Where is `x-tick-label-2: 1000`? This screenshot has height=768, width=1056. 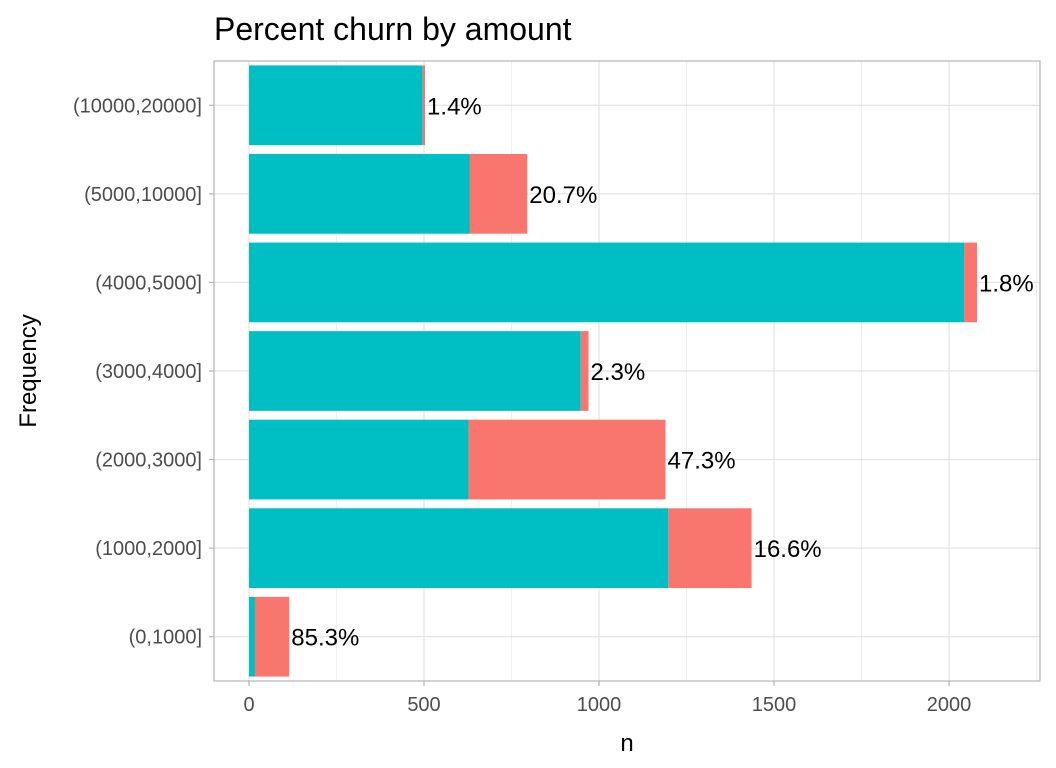 x-tick-label-2: 1000 is located at coordinates (599, 705).